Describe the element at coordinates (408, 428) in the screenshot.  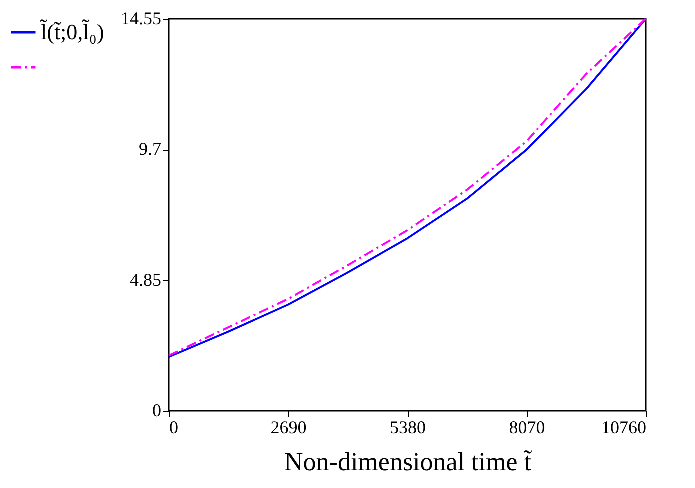
I see `x-tick-label: 5380` at that location.